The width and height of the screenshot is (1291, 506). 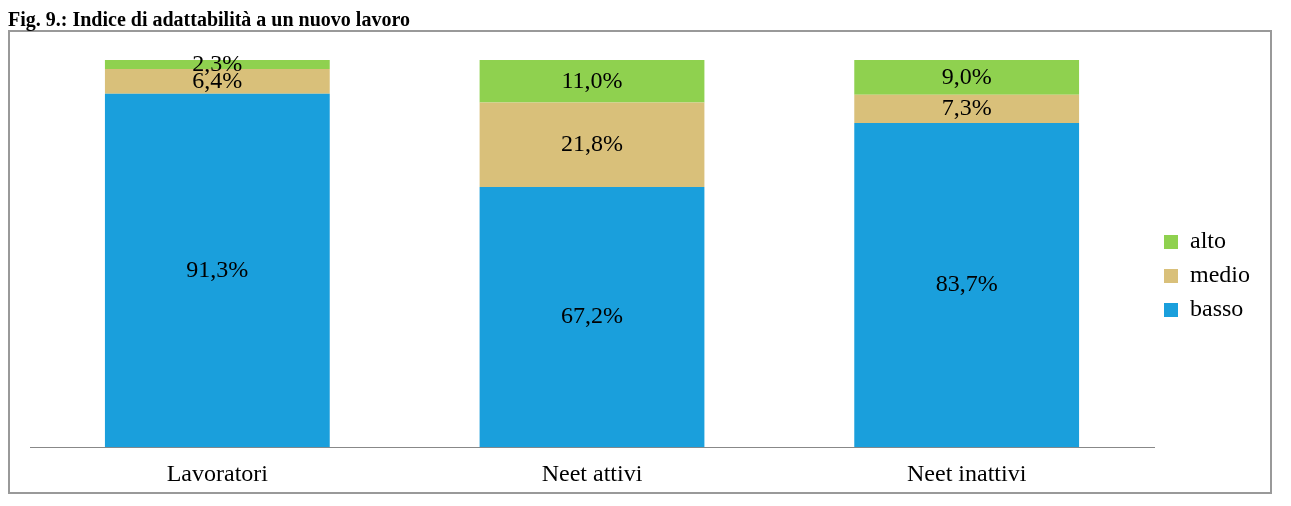 I want to click on x-tick-label: Neet attivi, so click(x=592, y=472).